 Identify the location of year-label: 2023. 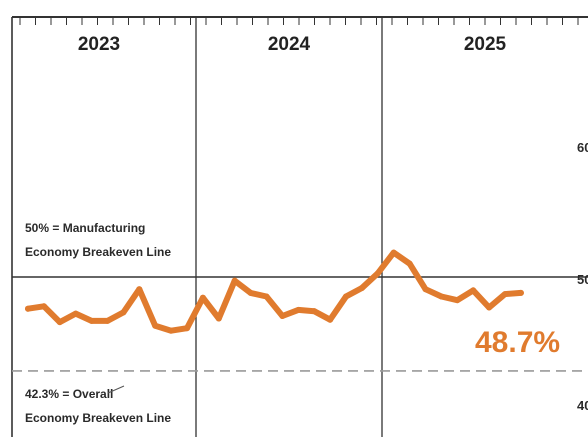
(99, 44).